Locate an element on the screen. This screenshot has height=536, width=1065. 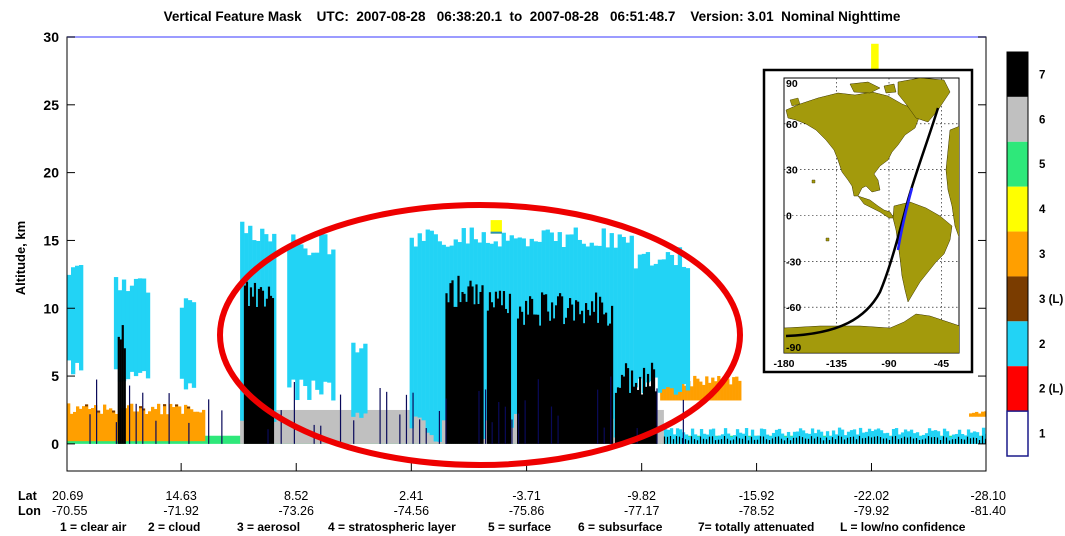
map-lat-label: -90 is located at coordinates (793, 348).